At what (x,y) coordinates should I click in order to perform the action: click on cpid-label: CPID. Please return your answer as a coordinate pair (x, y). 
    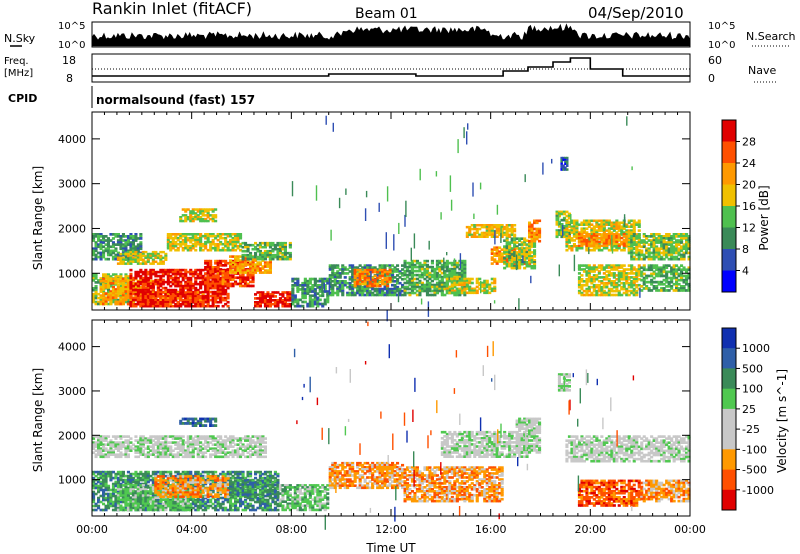
    Looking at the image, I should click on (22, 98).